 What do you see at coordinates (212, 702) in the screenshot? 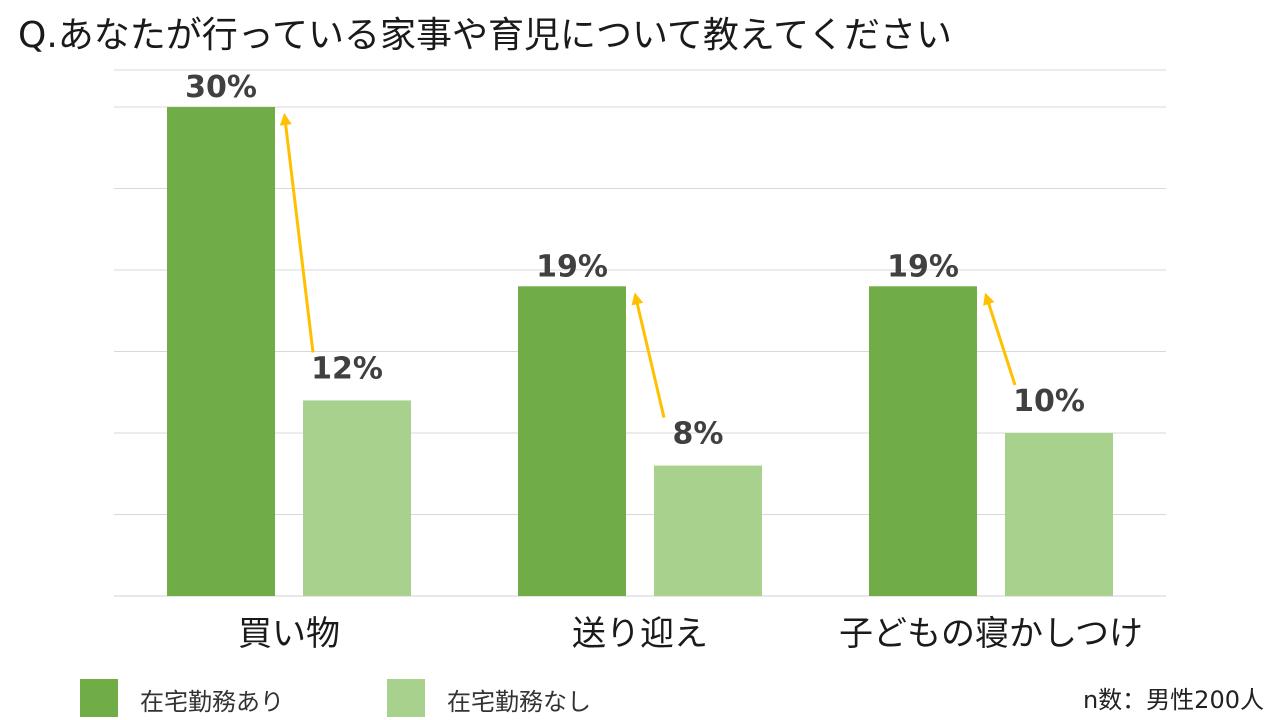
I see `legend-label: 在宅勤務あり` at bounding box center [212, 702].